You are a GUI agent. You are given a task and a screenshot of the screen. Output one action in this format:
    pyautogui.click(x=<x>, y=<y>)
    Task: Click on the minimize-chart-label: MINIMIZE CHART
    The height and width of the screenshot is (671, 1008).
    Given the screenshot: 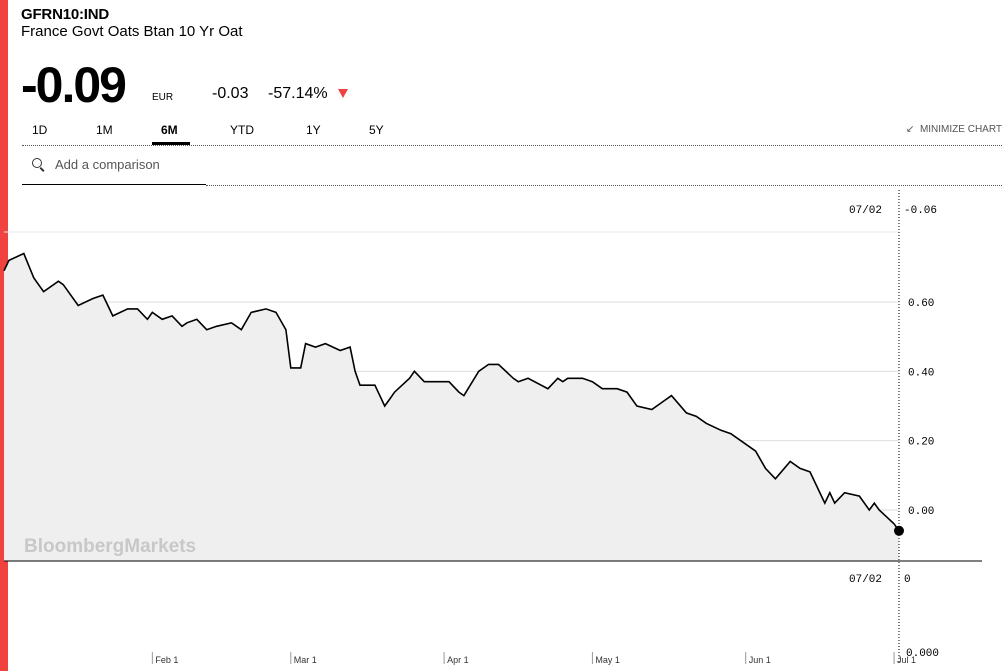 What is the action you would take?
    pyautogui.click(x=960, y=129)
    